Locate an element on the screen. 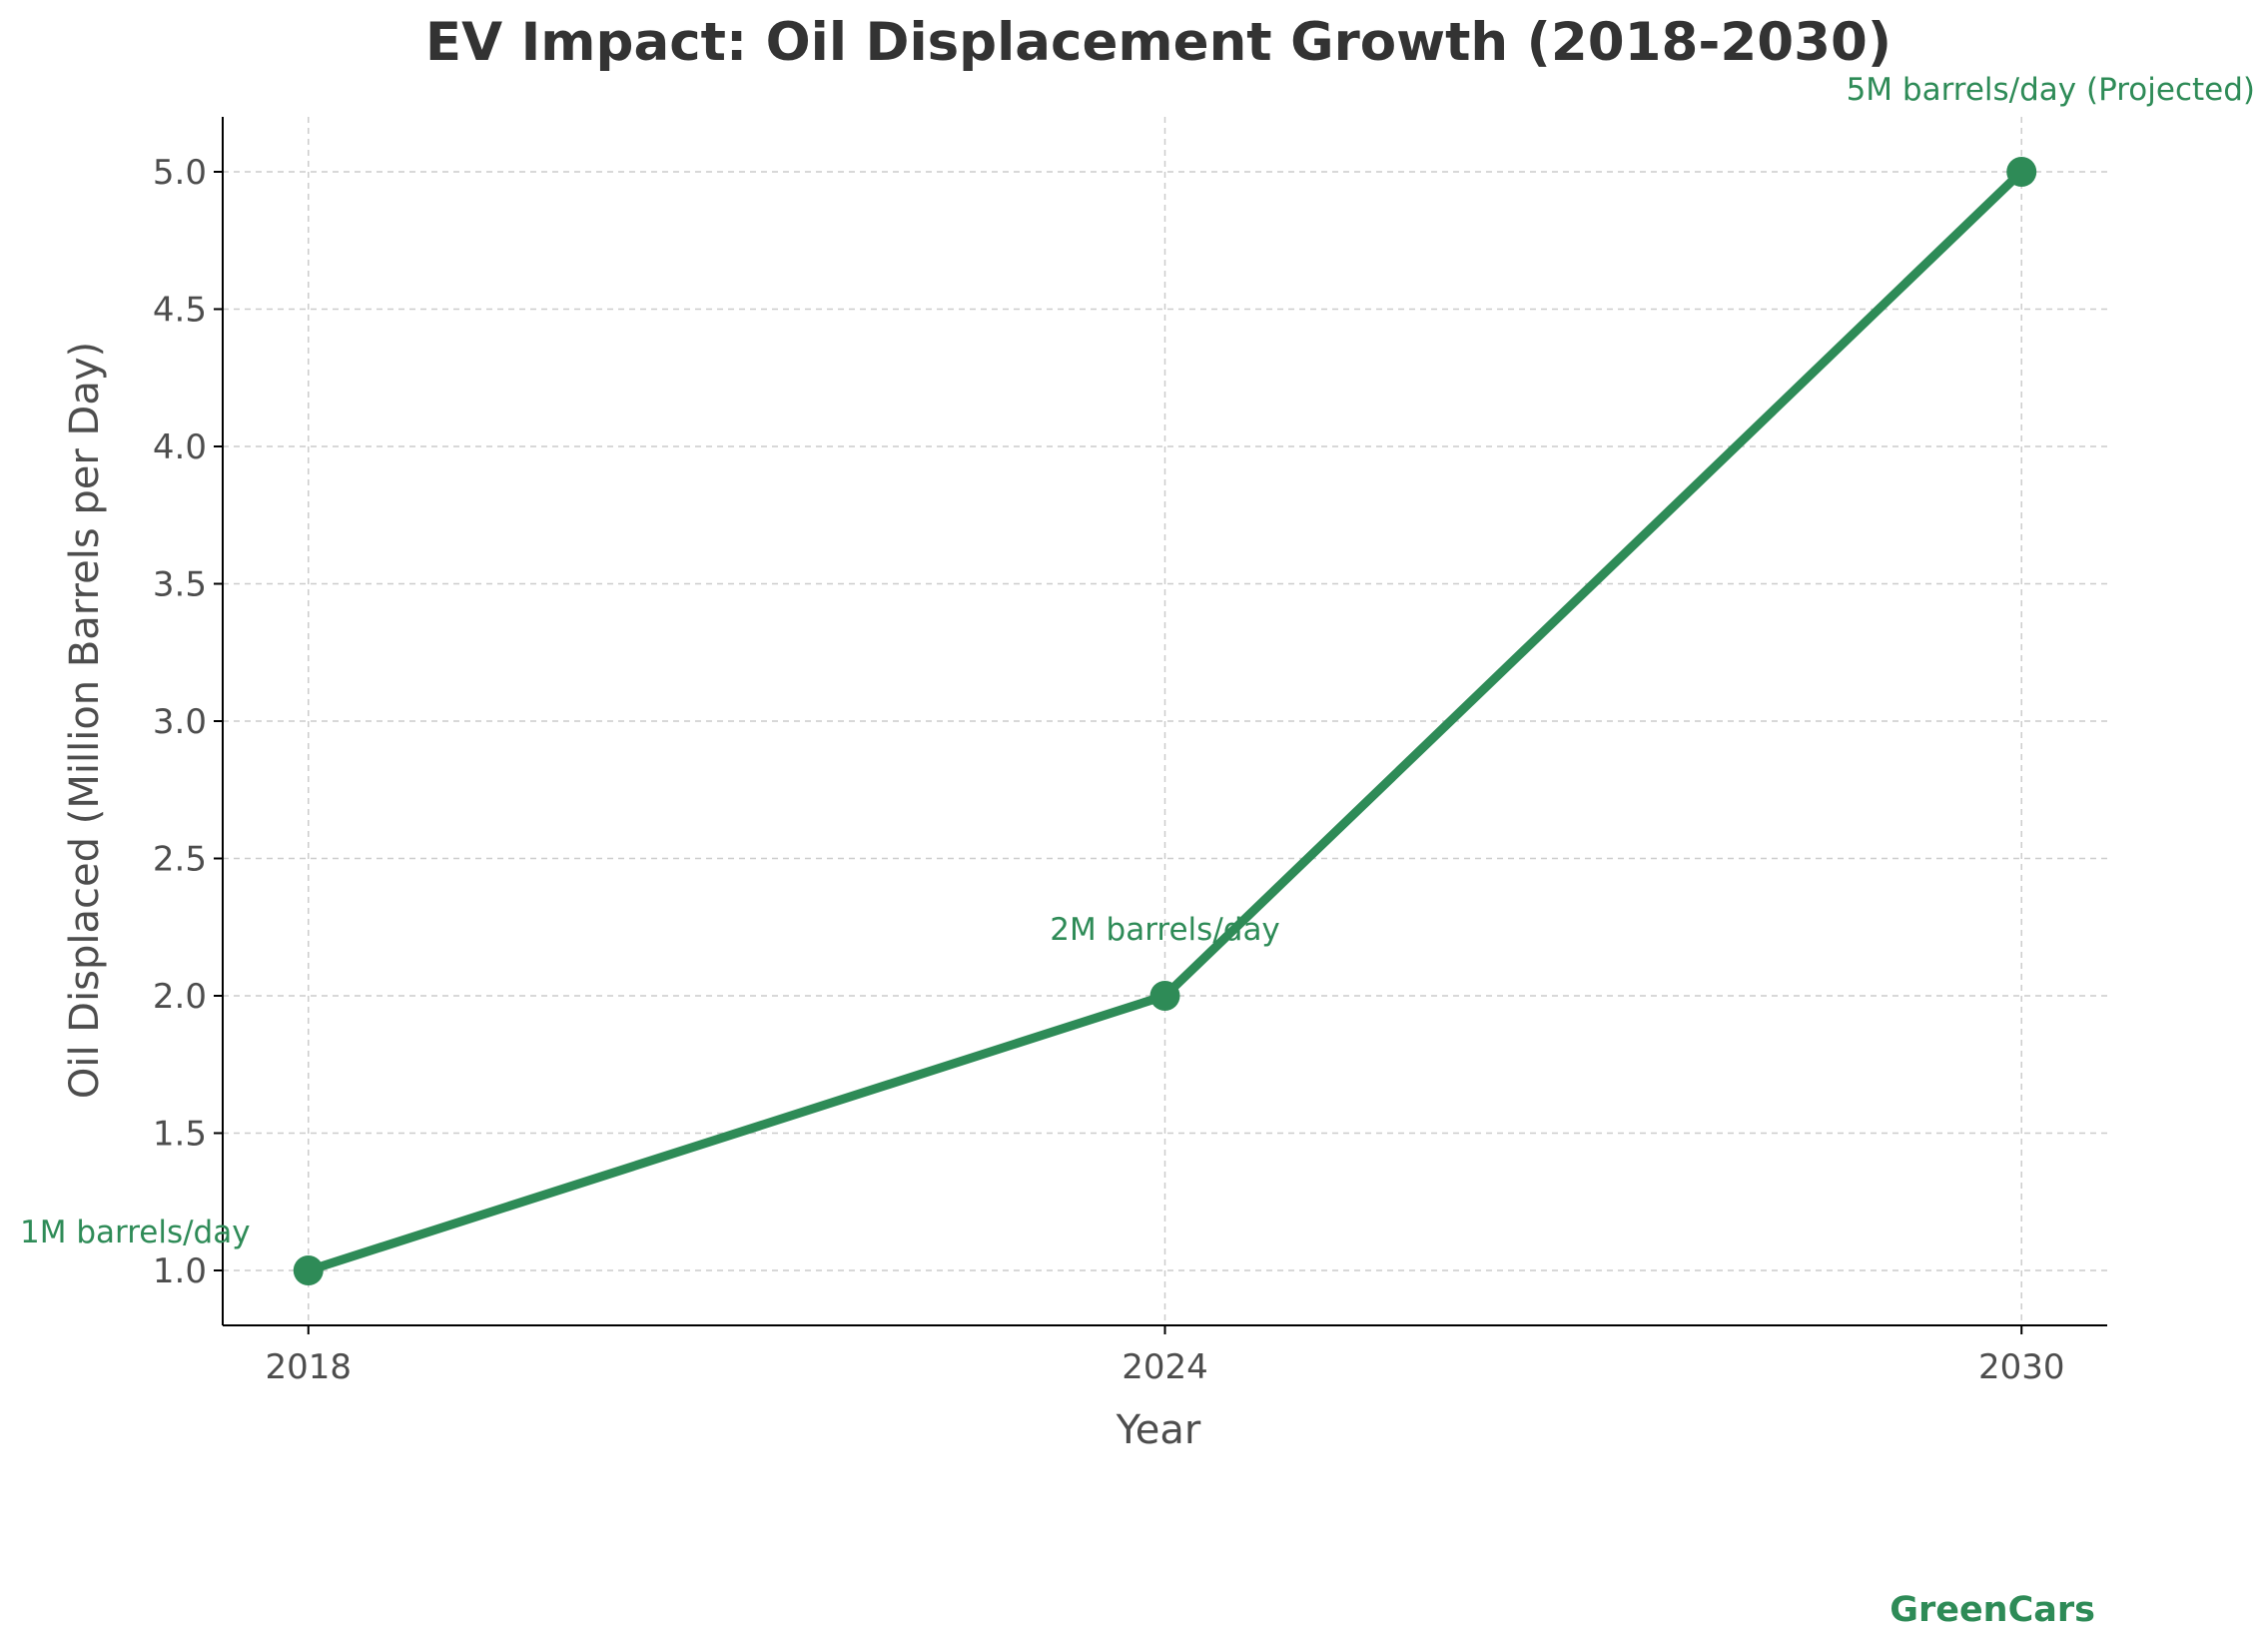 This screenshot has width=2268, height=1642. y-tick-label: 4.0 is located at coordinates (180, 447).